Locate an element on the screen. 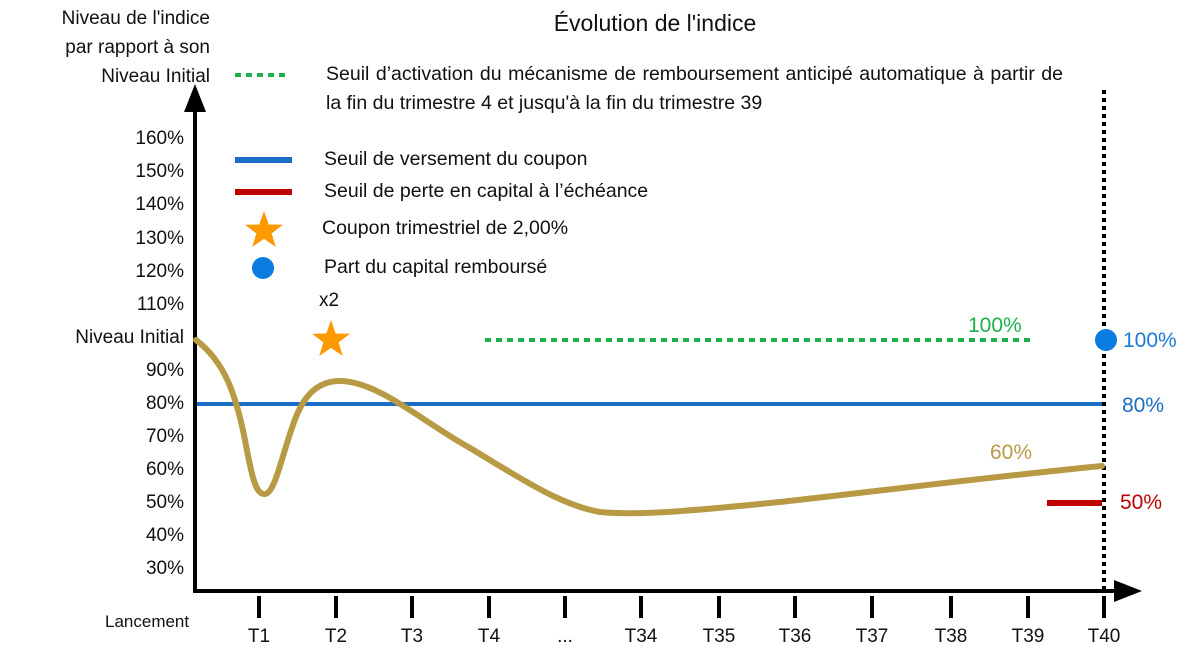  legend-item-capital-loss: Seuil de perte en capital à l’échéance is located at coordinates (486, 191).